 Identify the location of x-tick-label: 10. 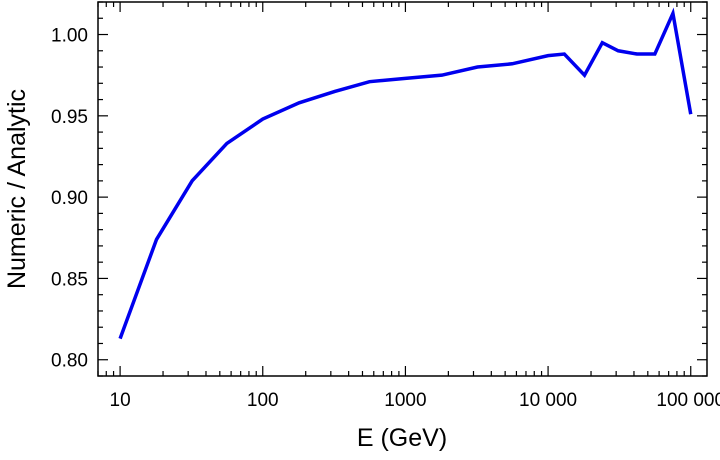
(120, 400).